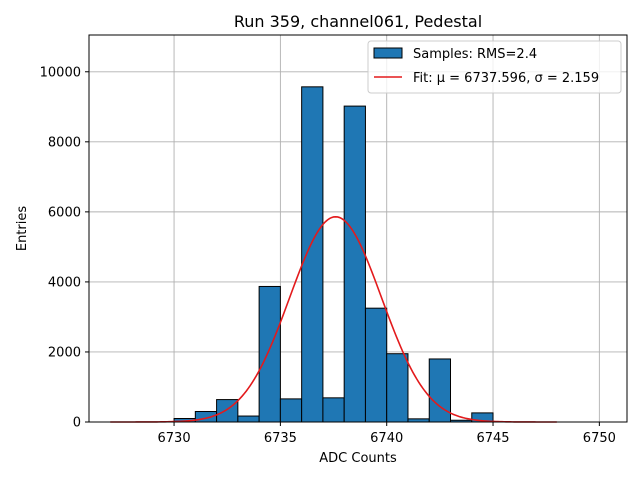  Describe the element at coordinates (60, 72) in the screenshot. I see `y-tick-label: 10000` at that location.